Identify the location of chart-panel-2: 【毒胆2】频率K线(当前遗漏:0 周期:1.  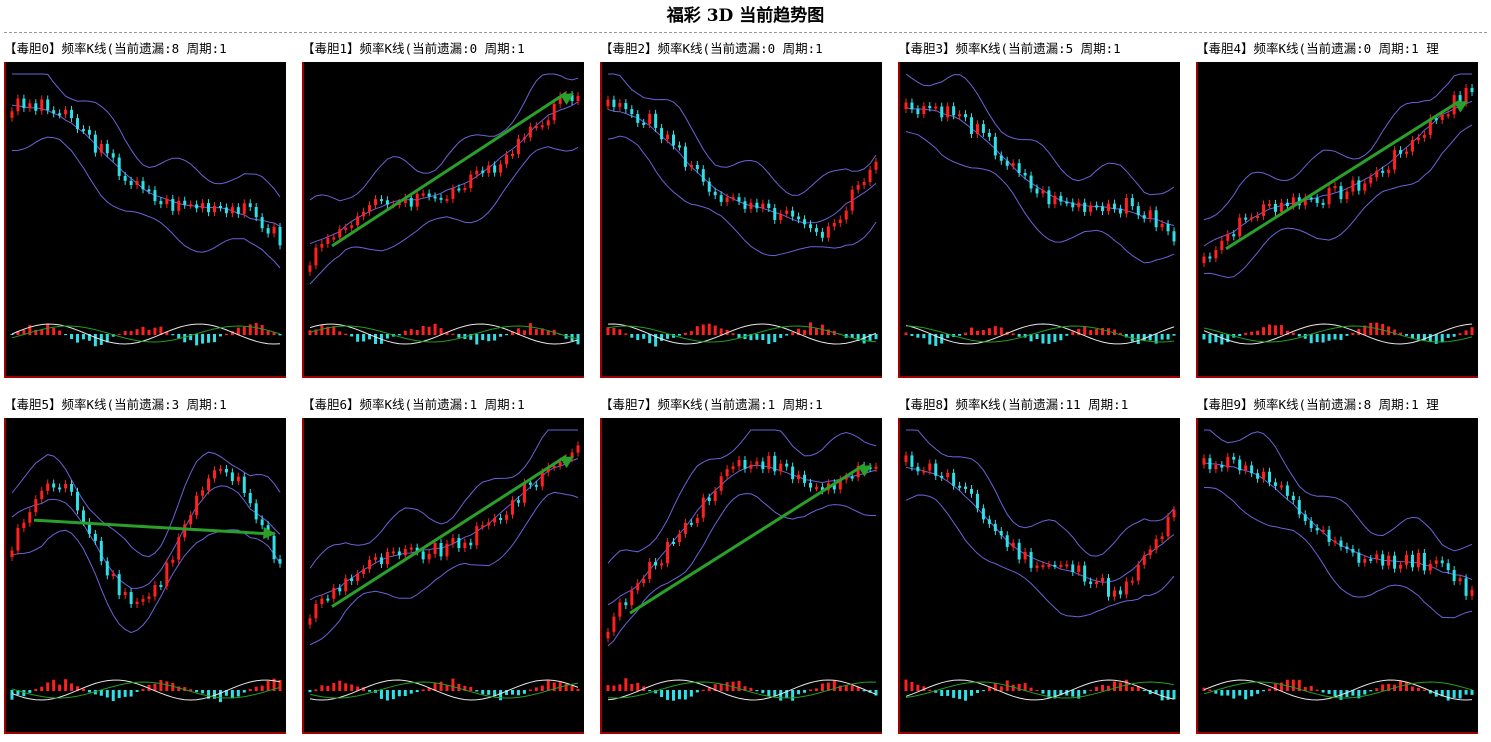
(748, 207).